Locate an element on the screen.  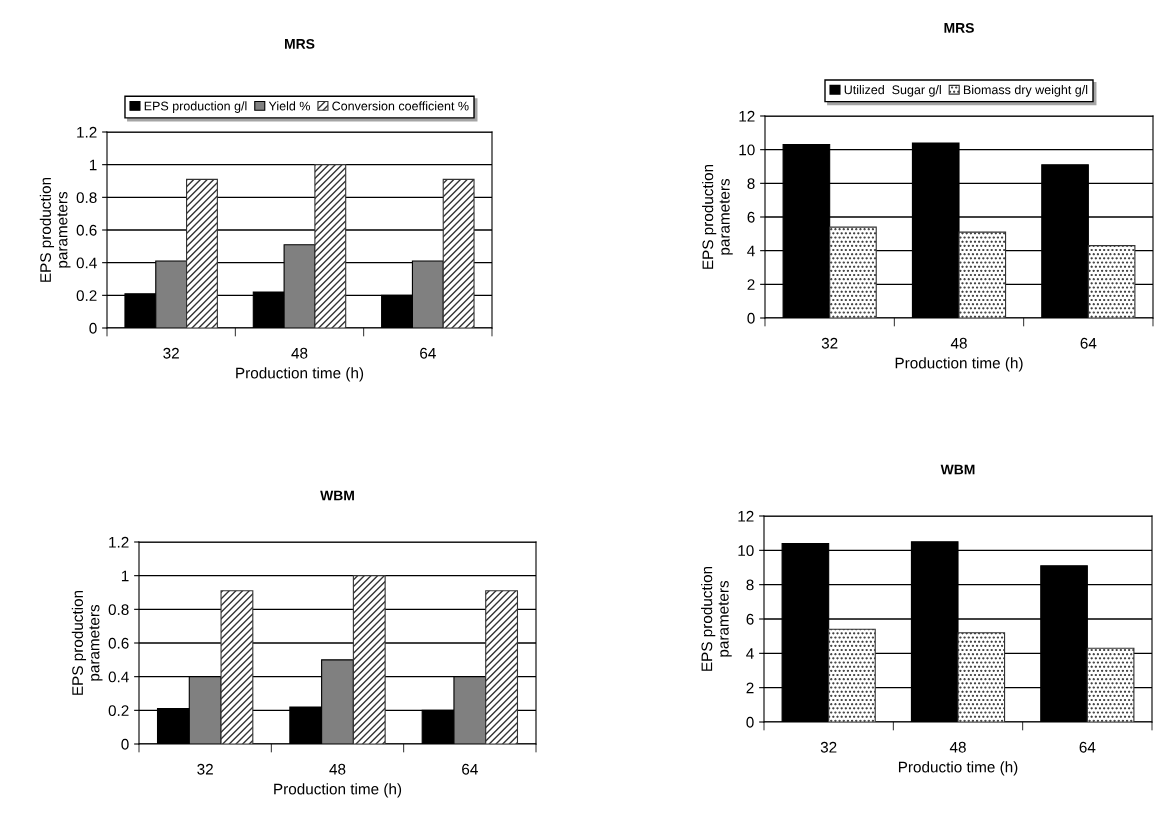
legend-label: Yield % is located at coordinates (289, 106).